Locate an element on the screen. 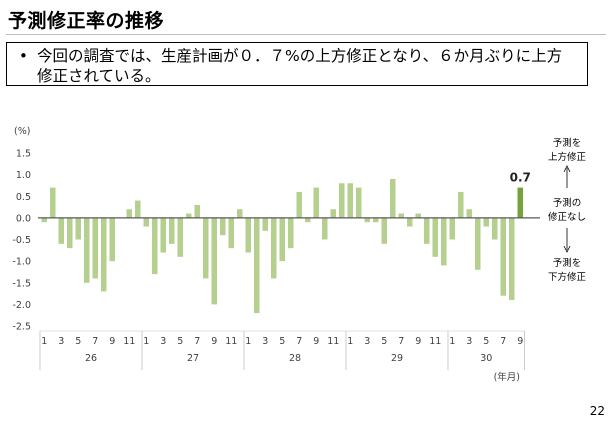 The width and height of the screenshot is (615, 426). page-number: 22 is located at coordinates (597, 411).